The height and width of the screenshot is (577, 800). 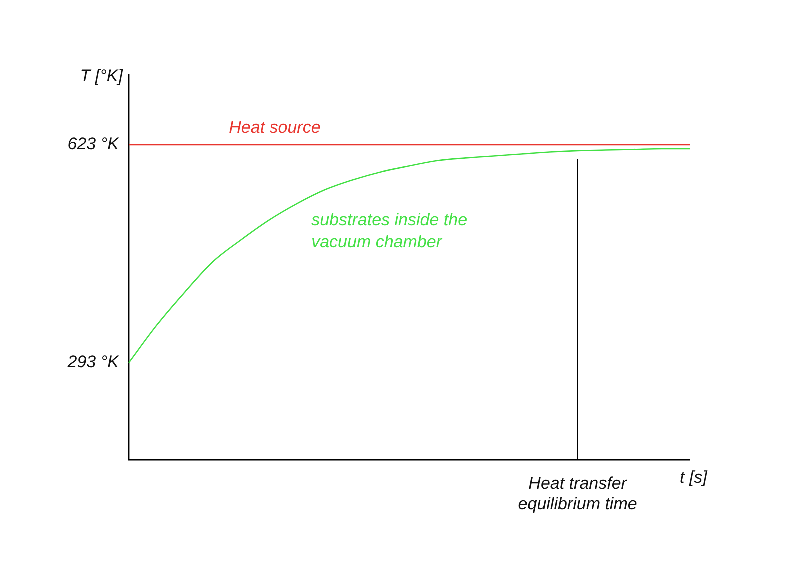 I want to click on series-label: substrates inside the vacuum chamber, so click(x=390, y=231).